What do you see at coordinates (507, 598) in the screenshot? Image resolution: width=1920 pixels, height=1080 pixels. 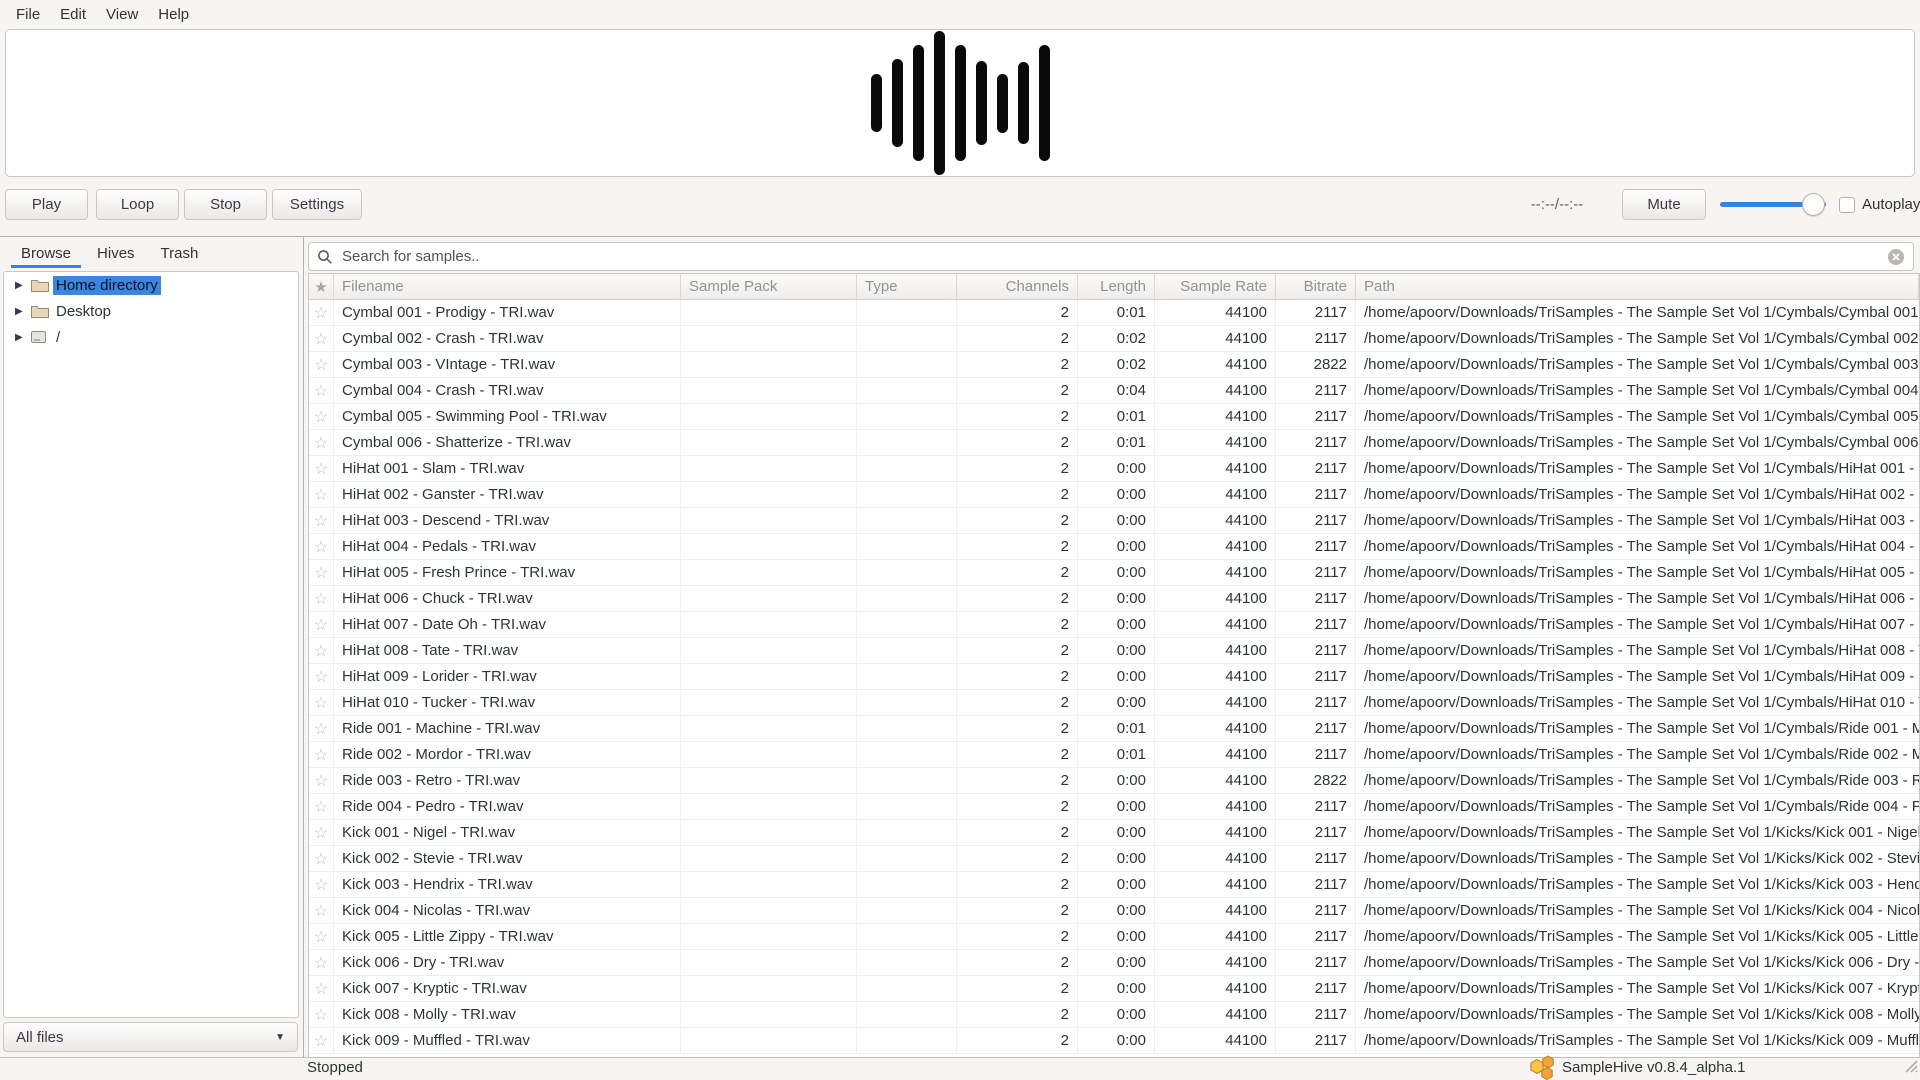 I see `cell-filename: HiHat 006 - Chuck - TRI.wav` at bounding box center [507, 598].